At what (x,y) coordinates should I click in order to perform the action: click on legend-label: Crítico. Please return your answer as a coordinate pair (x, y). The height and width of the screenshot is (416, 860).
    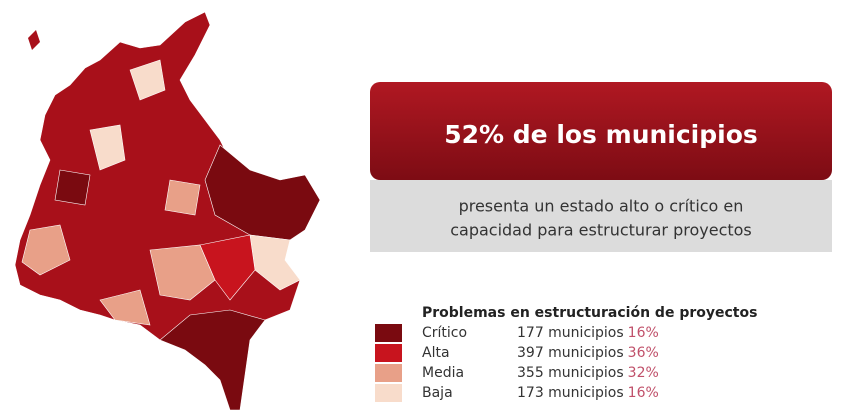
    Looking at the image, I should click on (444, 333).